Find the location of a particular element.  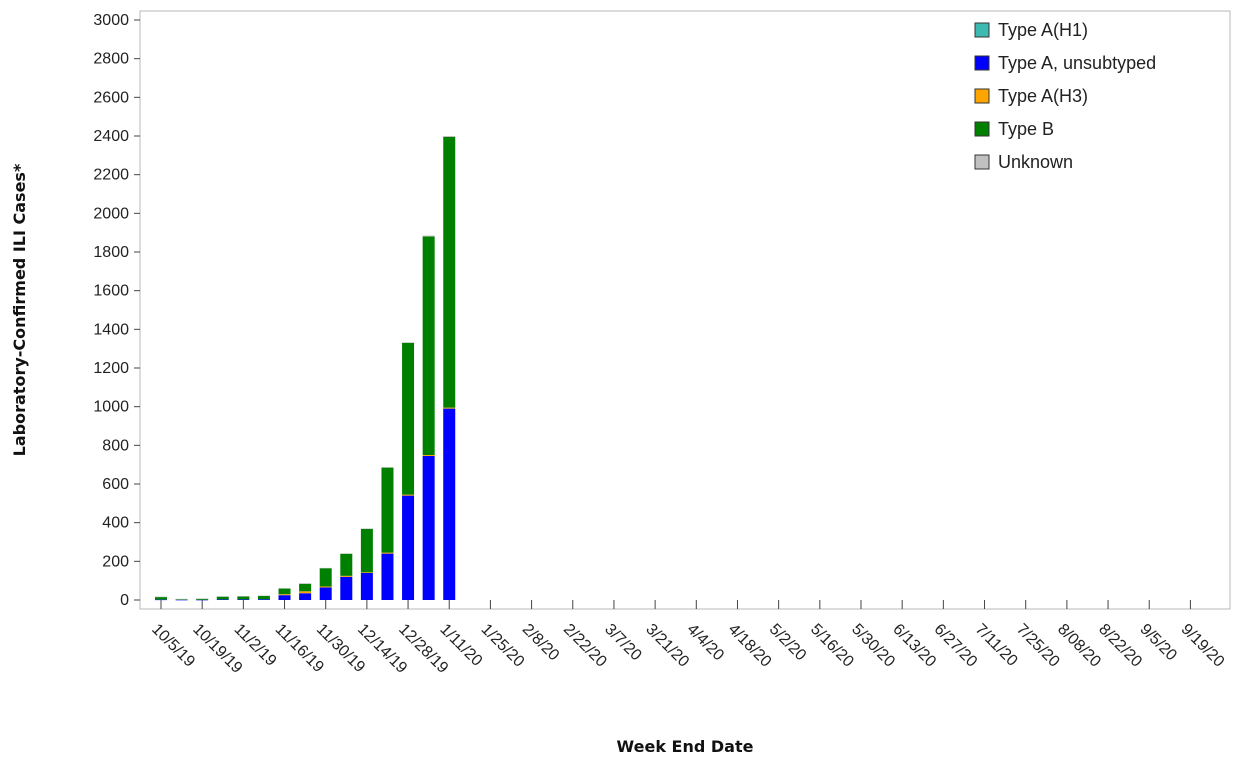

y-tick-label: 2000 is located at coordinates (111, 213).